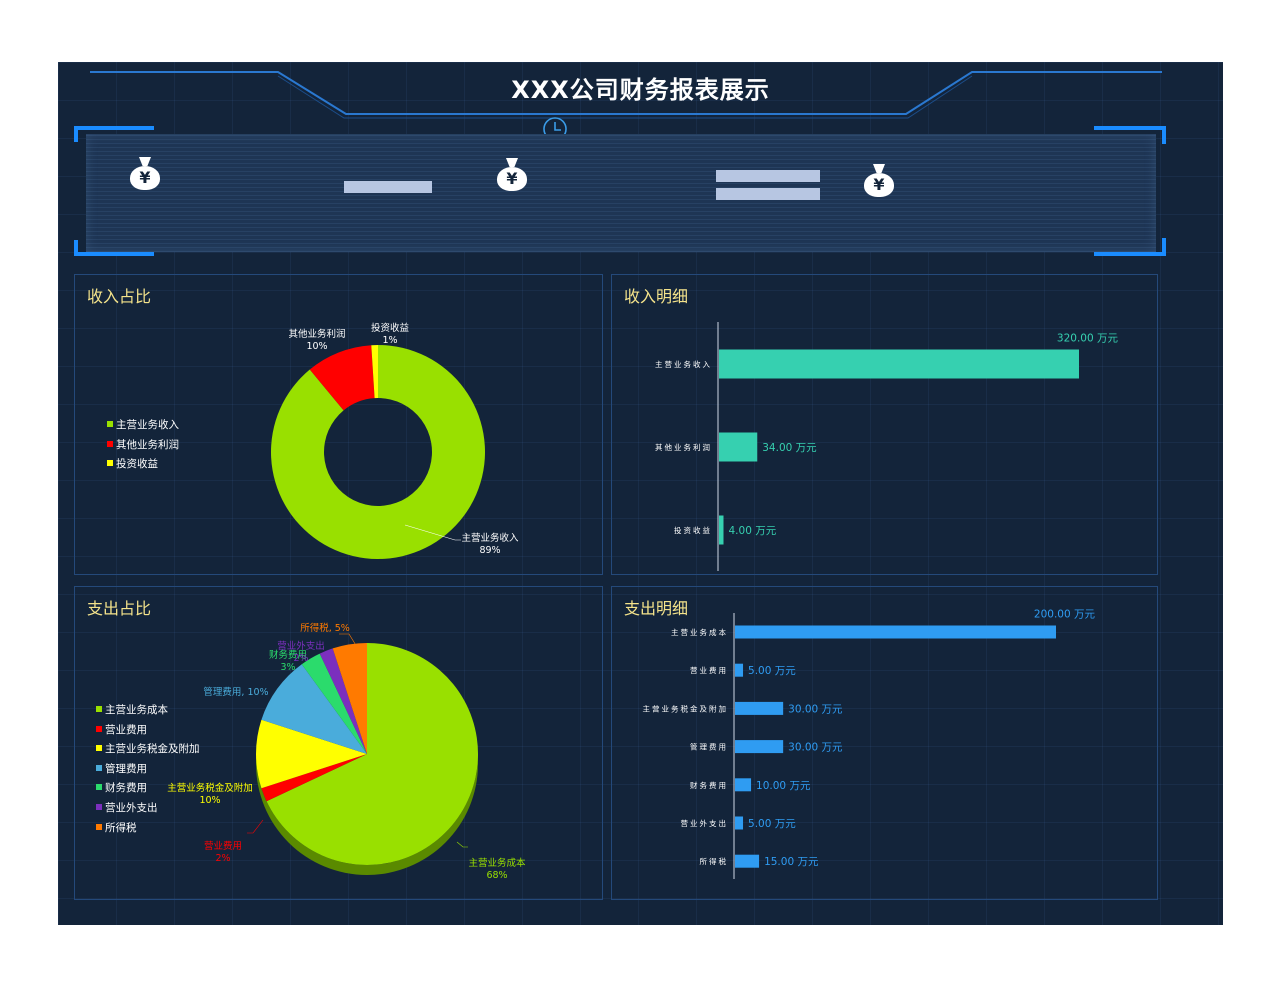 This screenshot has width=1280, height=986. Describe the element at coordinates (316, 340) in the screenshot. I see `pie-data-label: 其他业务利润 10%` at that location.